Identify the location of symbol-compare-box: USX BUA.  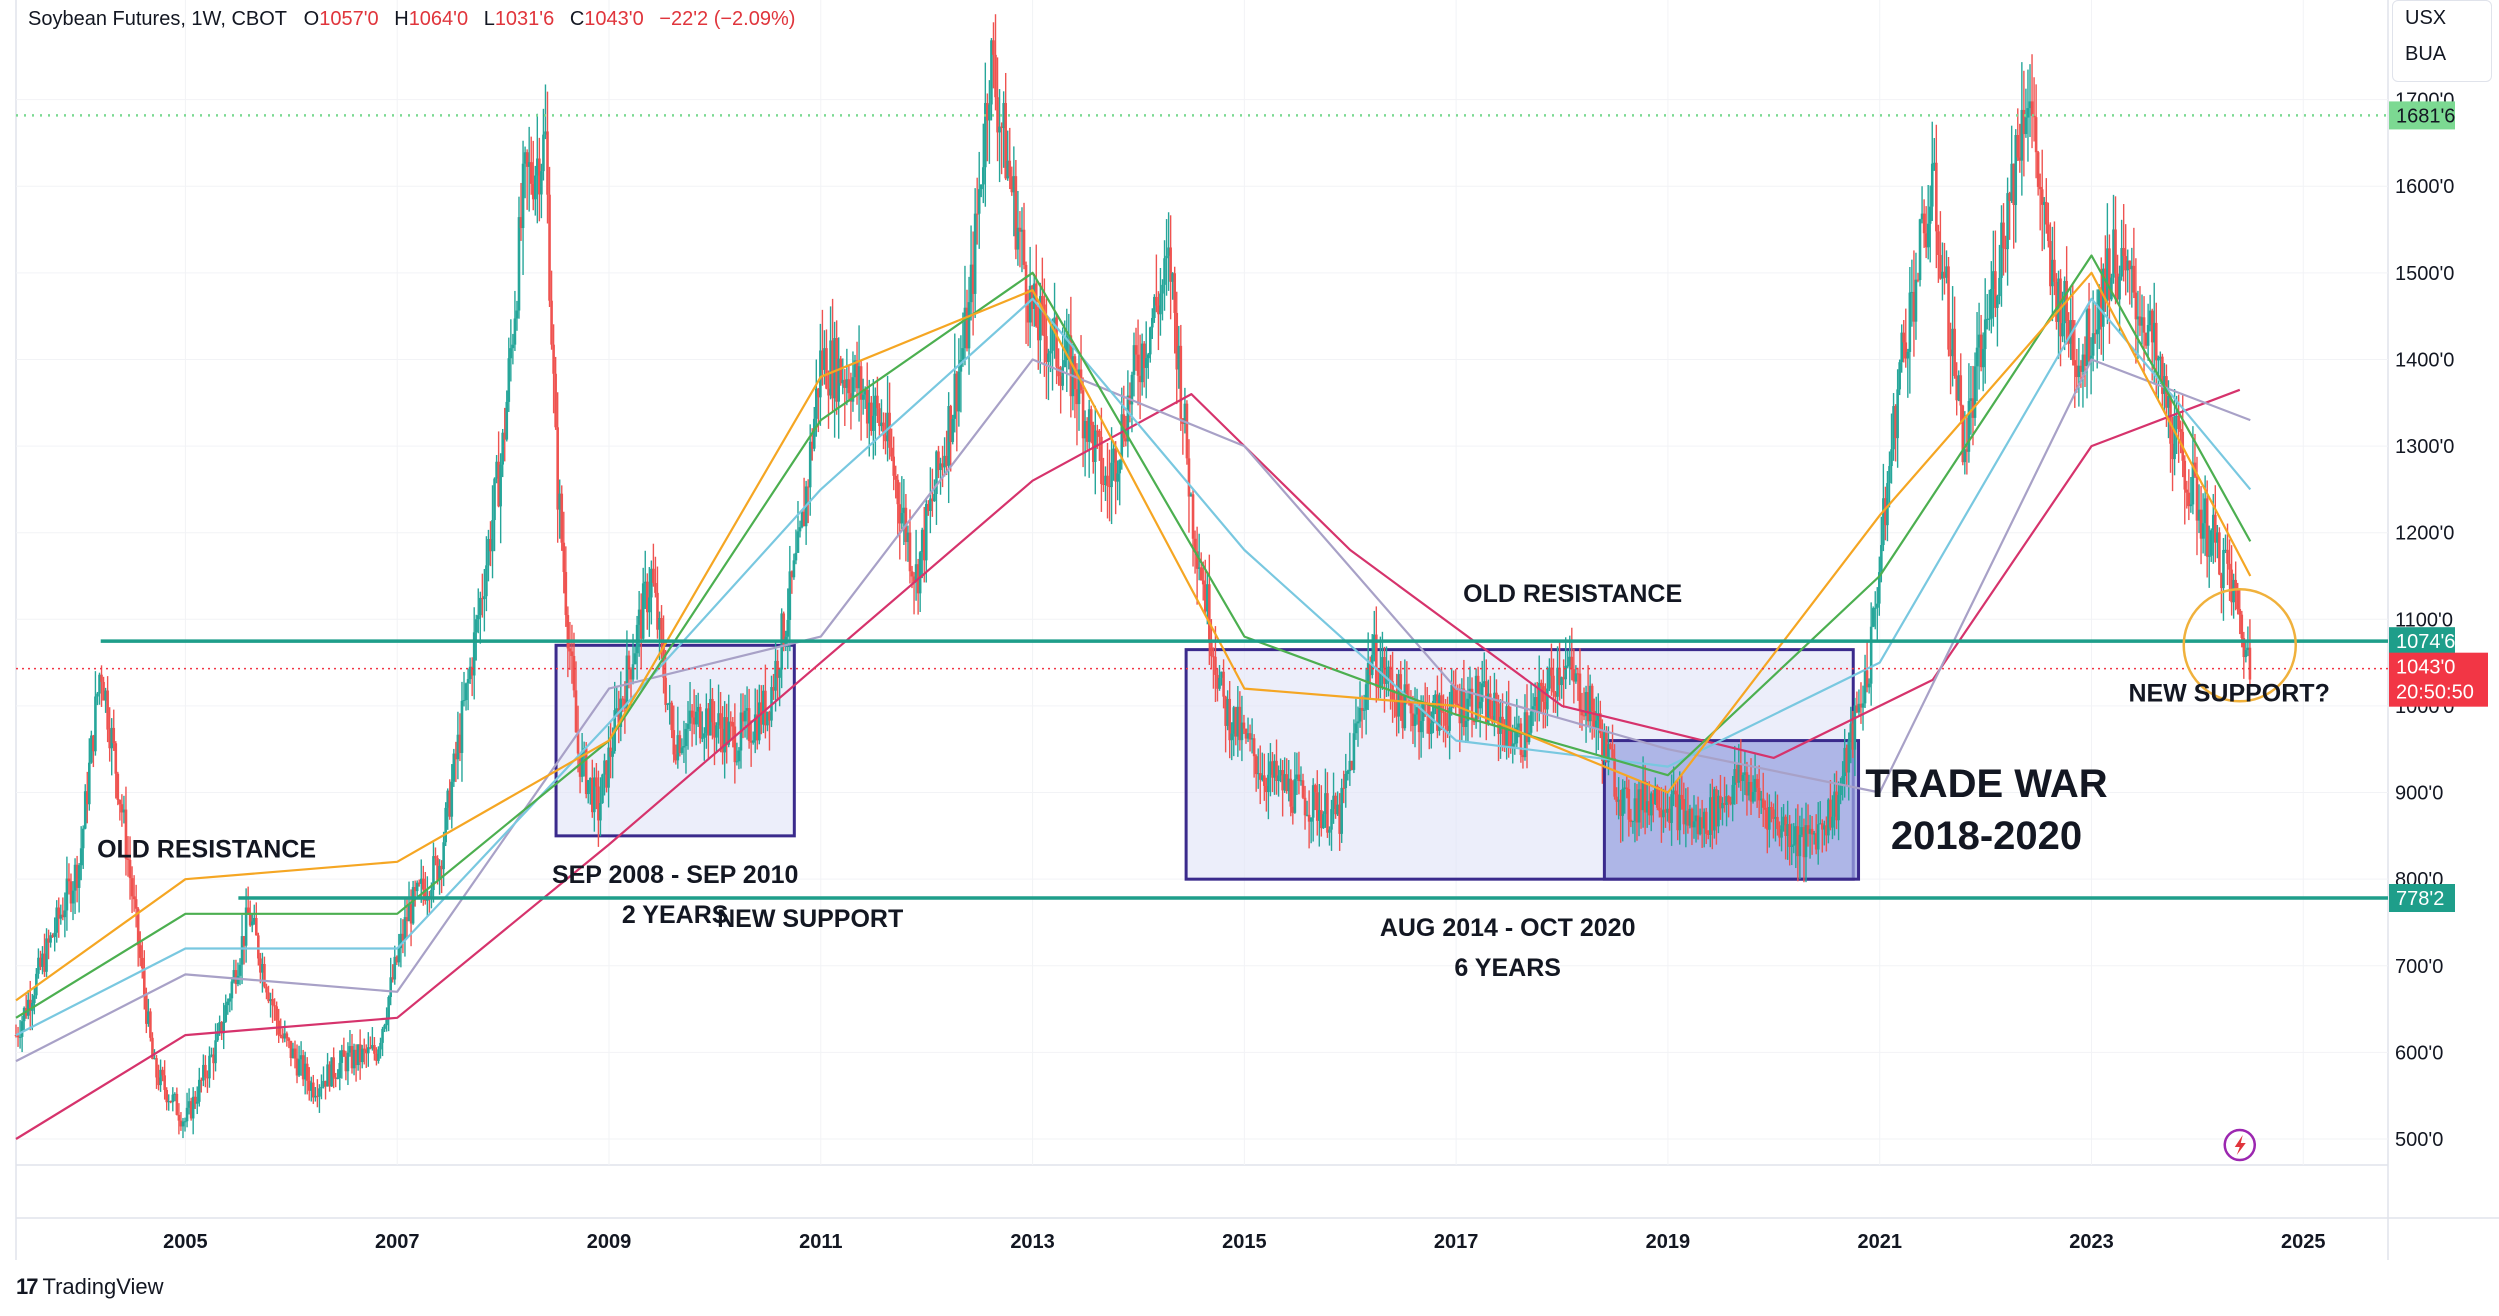
(2442, 41).